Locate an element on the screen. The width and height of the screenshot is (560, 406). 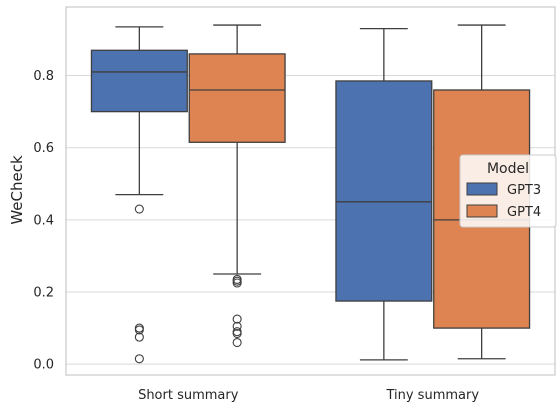
x-tick-label: Tiny summary is located at coordinates (432, 395).